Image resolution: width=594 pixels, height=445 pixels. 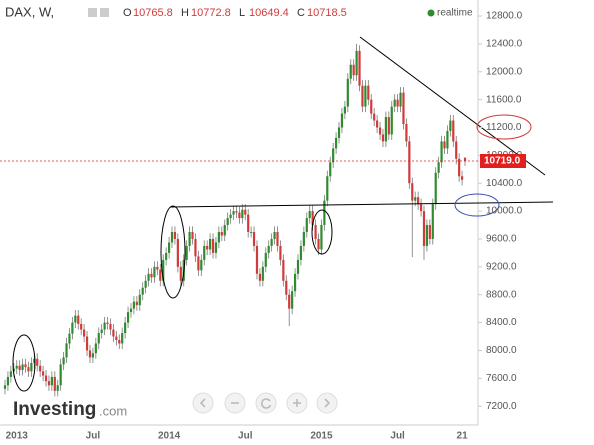 What do you see at coordinates (504, 183) in the screenshot?
I see `y-tick-label: 10400.0` at bounding box center [504, 183].